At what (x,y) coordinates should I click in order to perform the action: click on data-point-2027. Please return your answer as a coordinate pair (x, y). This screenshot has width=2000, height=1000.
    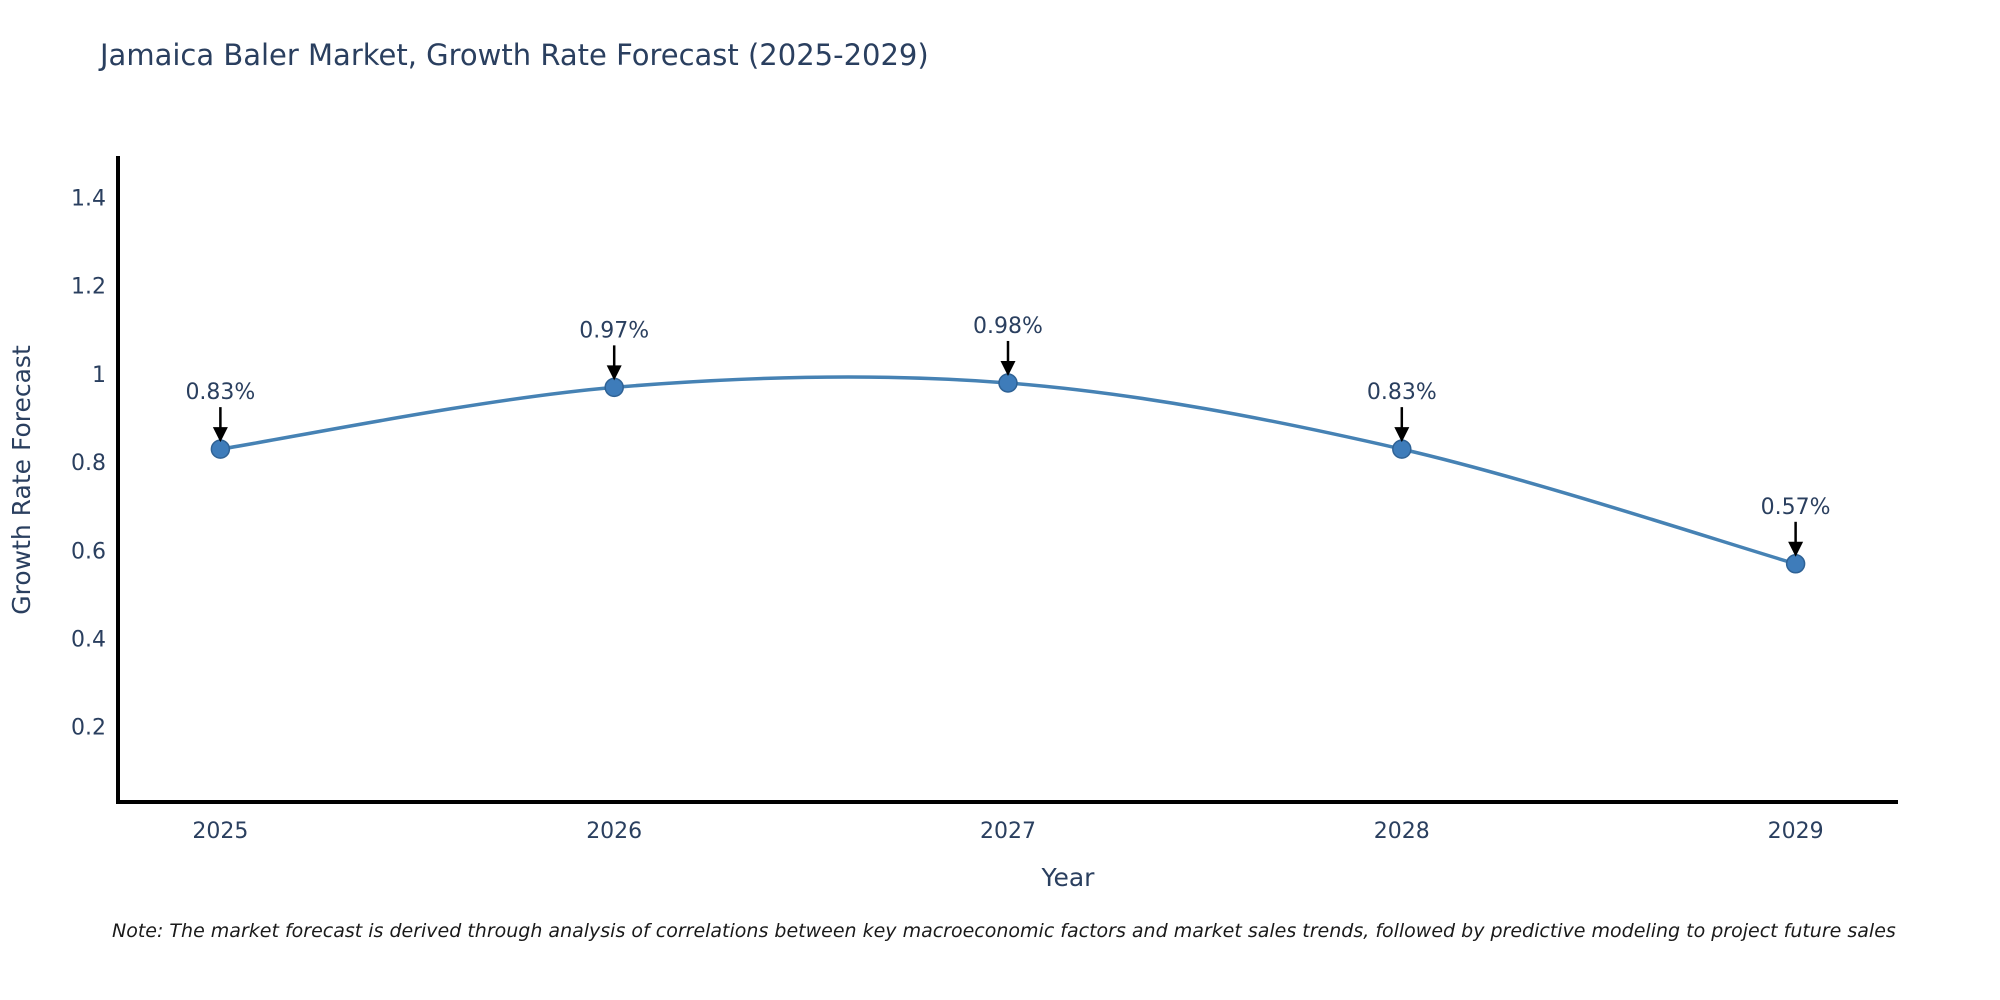
    Looking at the image, I should click on (1008, 383).